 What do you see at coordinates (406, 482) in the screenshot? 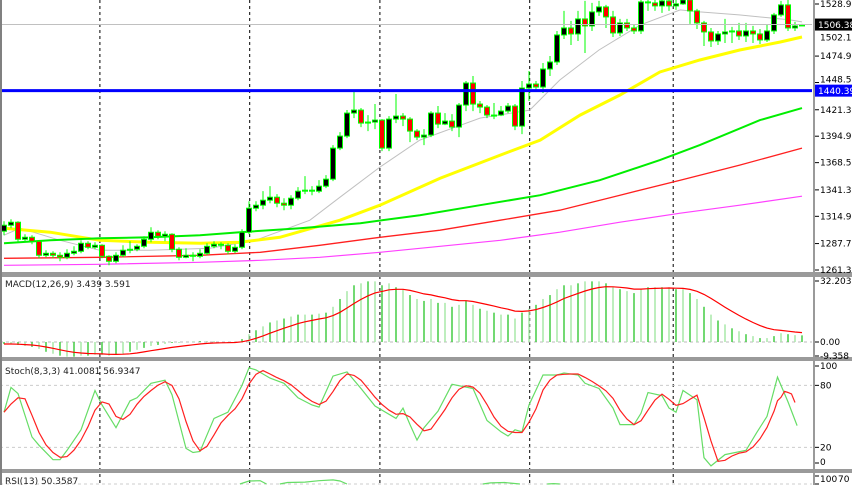
I see `rsi-panel` at bounding box center [406, 482].